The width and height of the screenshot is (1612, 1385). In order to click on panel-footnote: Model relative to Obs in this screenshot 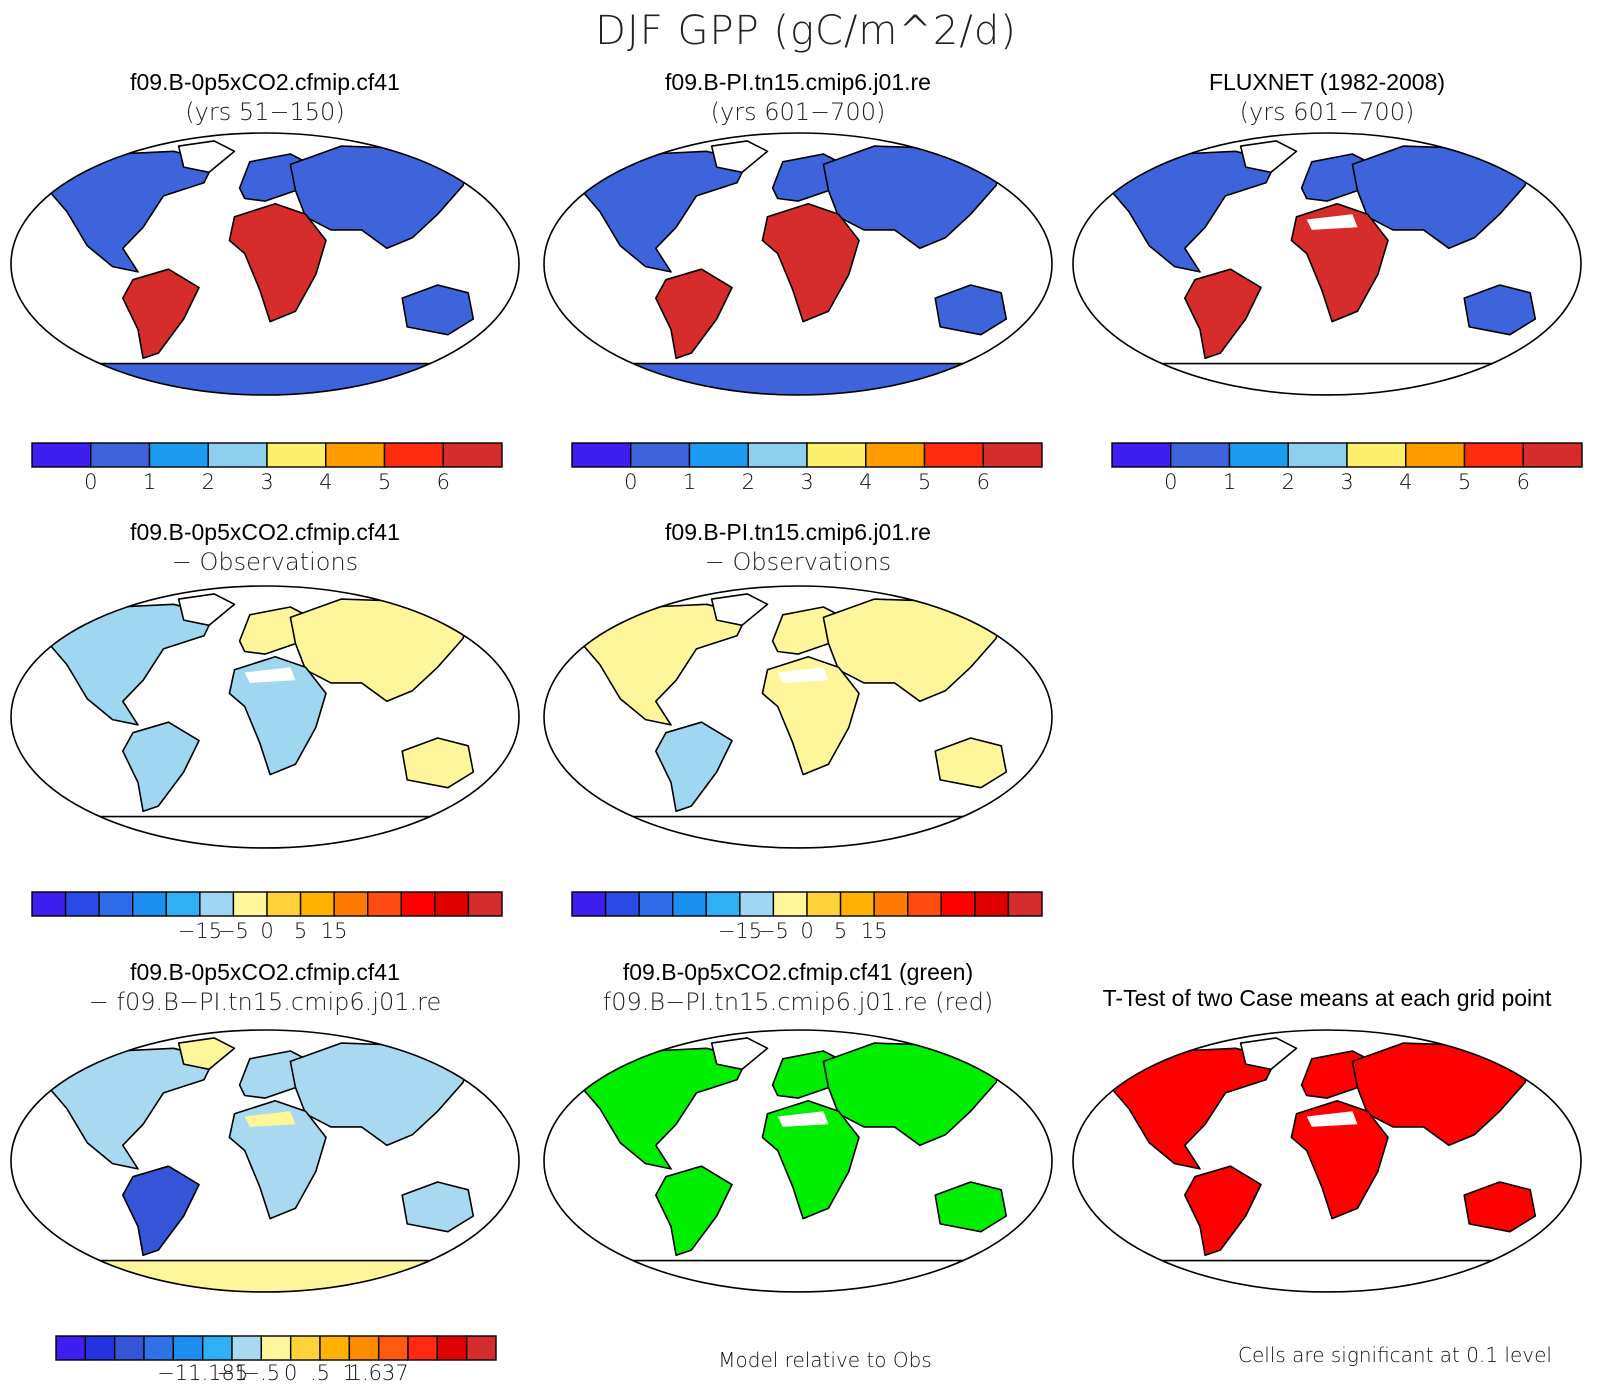, I will do `click(825, 1360)`.